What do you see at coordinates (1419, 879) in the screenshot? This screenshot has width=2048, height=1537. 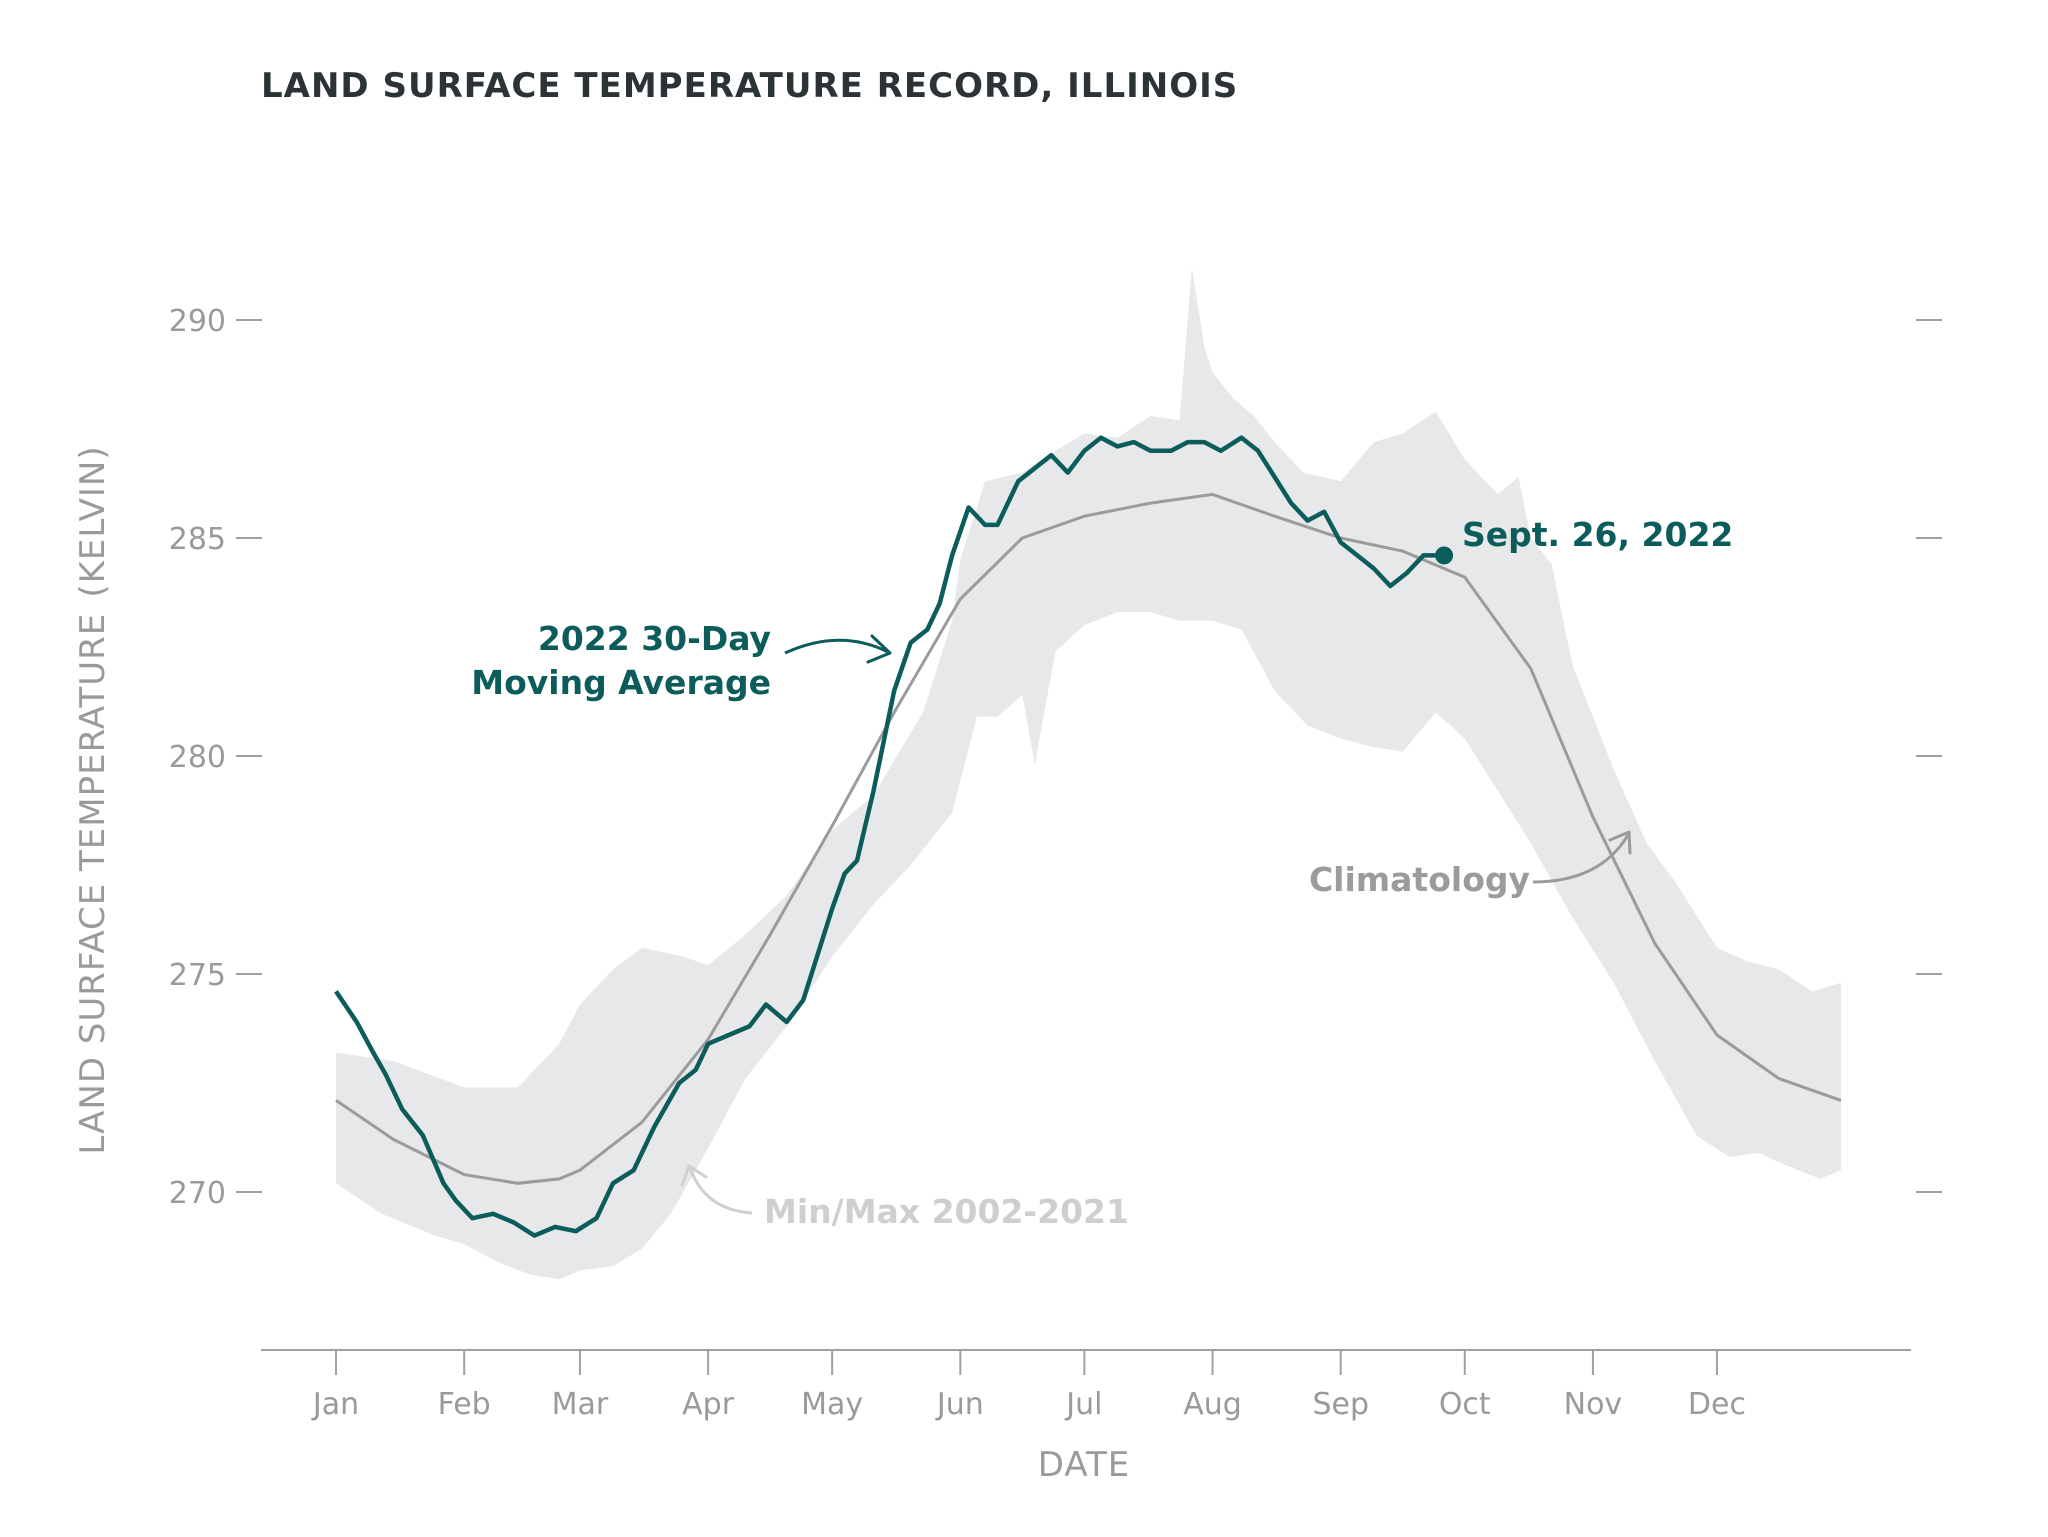 I see `climatology-label: Climatology` at bounding box center [1419, 879].